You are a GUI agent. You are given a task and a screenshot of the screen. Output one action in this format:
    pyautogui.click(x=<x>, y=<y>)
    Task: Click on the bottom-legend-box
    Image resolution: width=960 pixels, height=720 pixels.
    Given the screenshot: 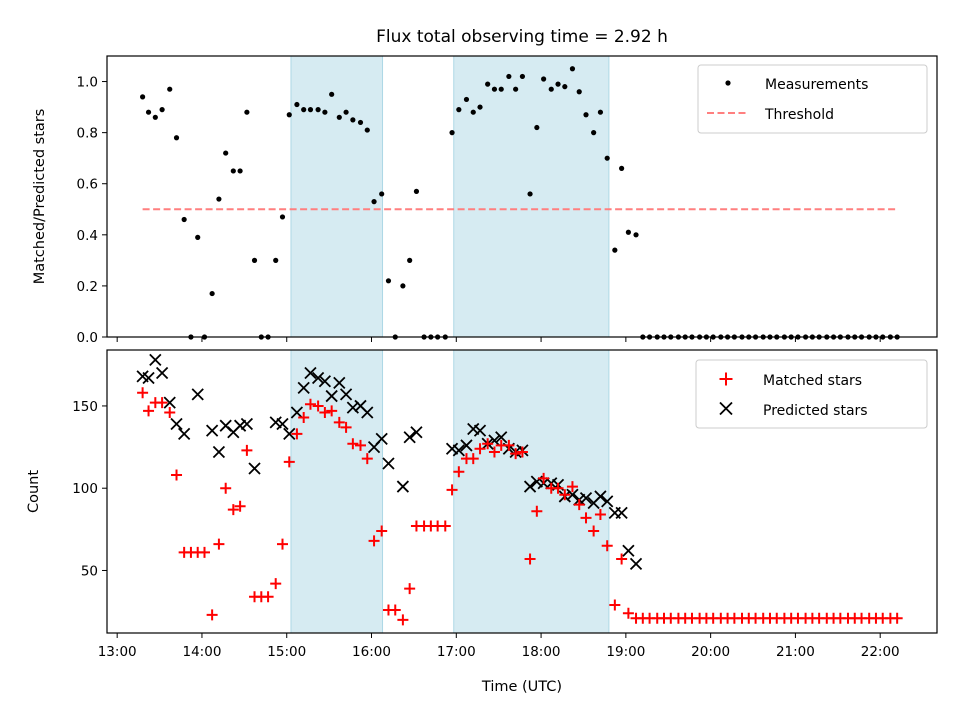 What is the action you would take?
    pyautogui.click(x=811, y=394)
    